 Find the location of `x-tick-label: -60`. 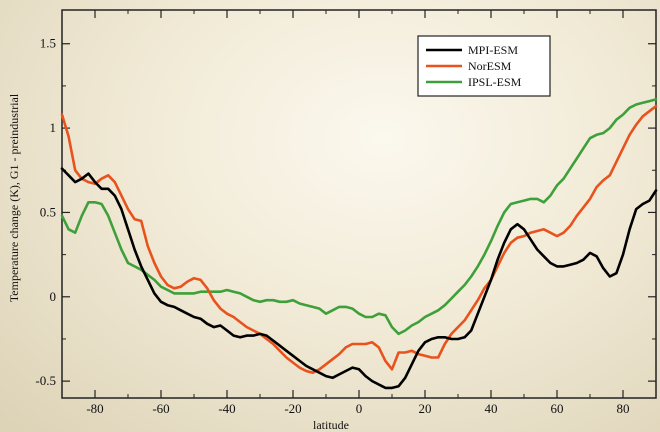

x-tick-label: -60 is located at coordinates (160, 408).